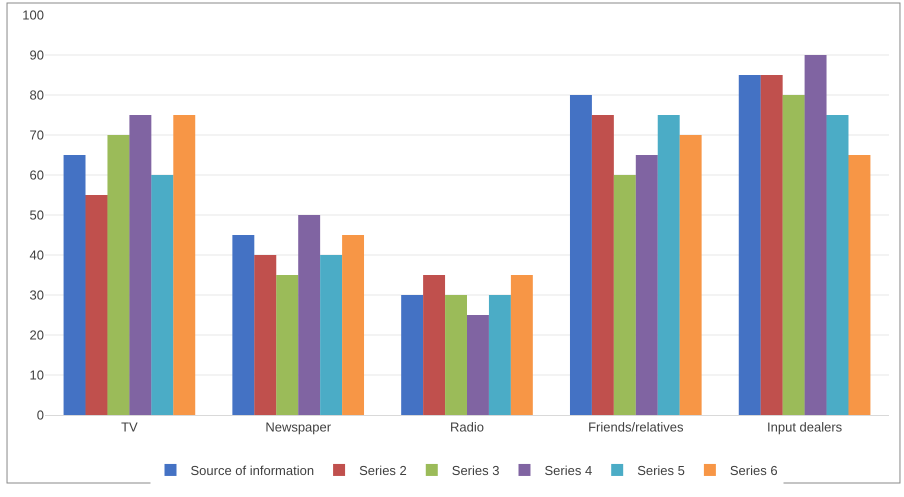  I want to click on y-tick-label: 70, so click(37, 135).